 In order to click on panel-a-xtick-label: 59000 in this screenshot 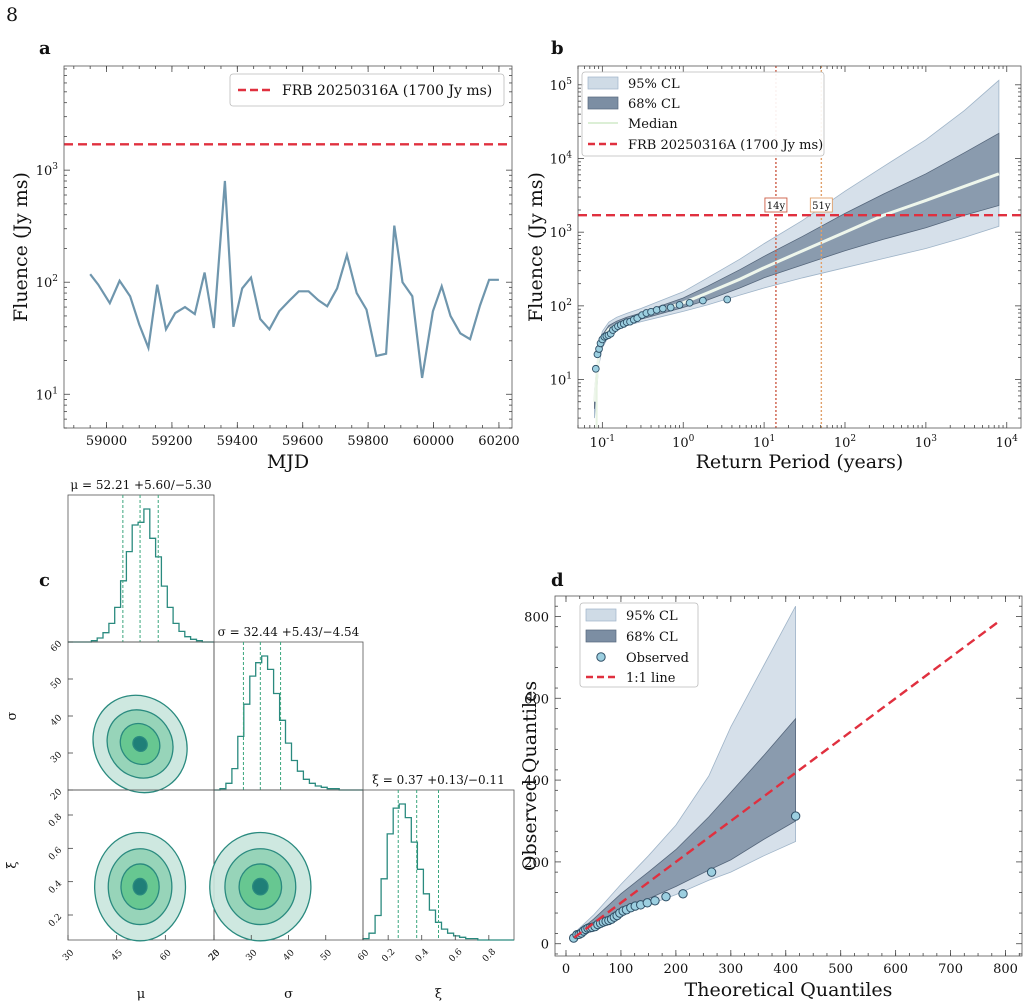, I will do `click(106, 441)`.